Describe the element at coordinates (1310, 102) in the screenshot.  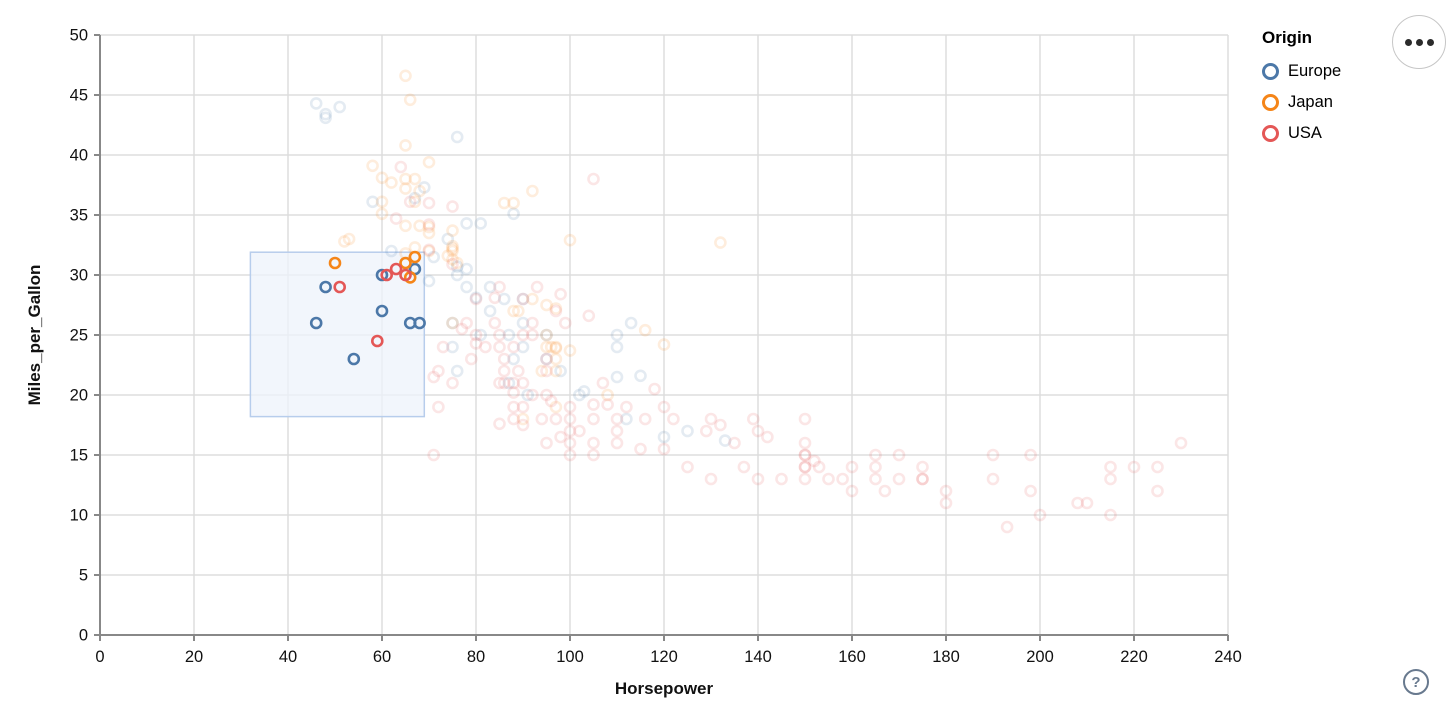
I see `legend-item-label: Japan` at that location.